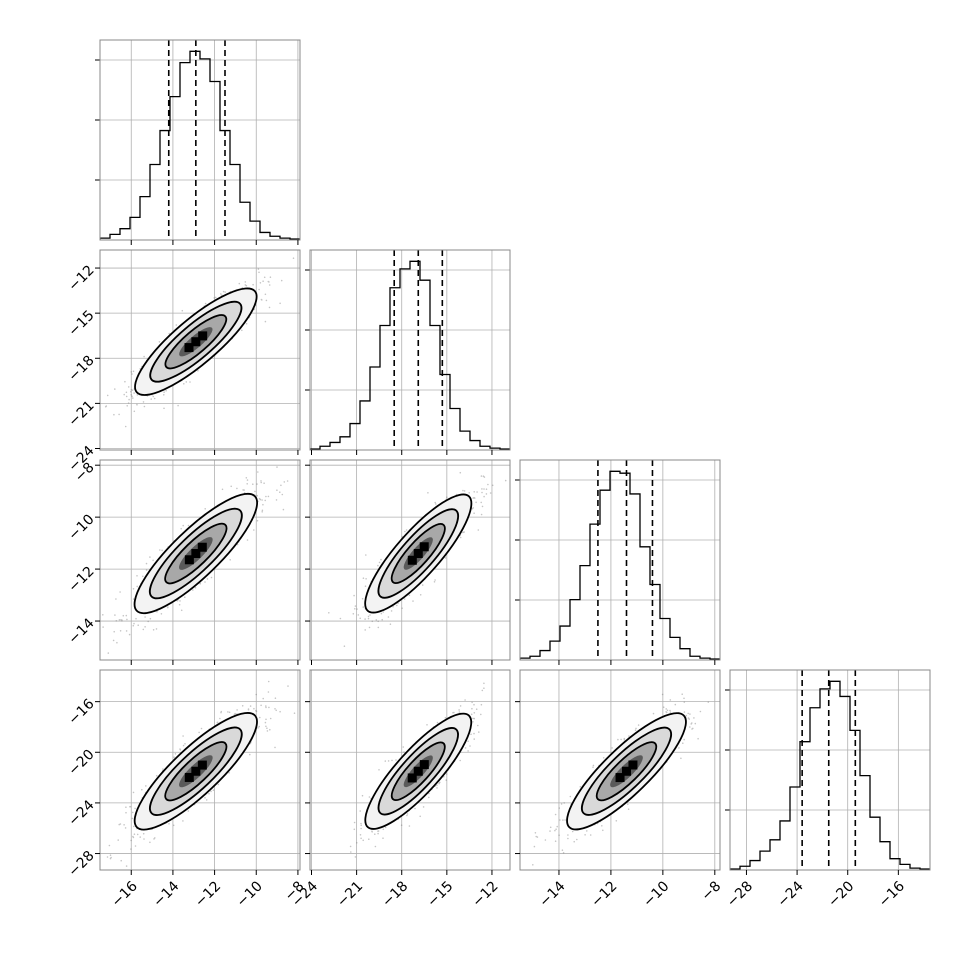 This screenshot has height=970, width=970. Describe the element at coordinates (81, 712) in the screenshot. I see `y-tick-label: −16` at that location.